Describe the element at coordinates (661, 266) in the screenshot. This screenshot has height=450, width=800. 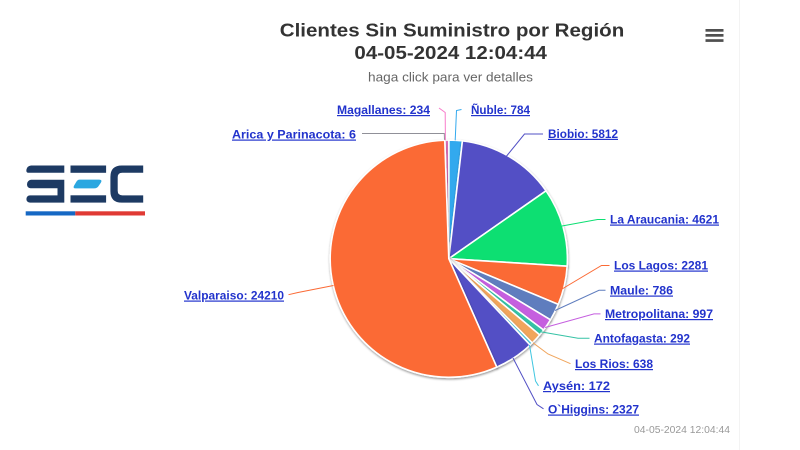
I see `svg-text: Los Lagos: 2281` at that location.